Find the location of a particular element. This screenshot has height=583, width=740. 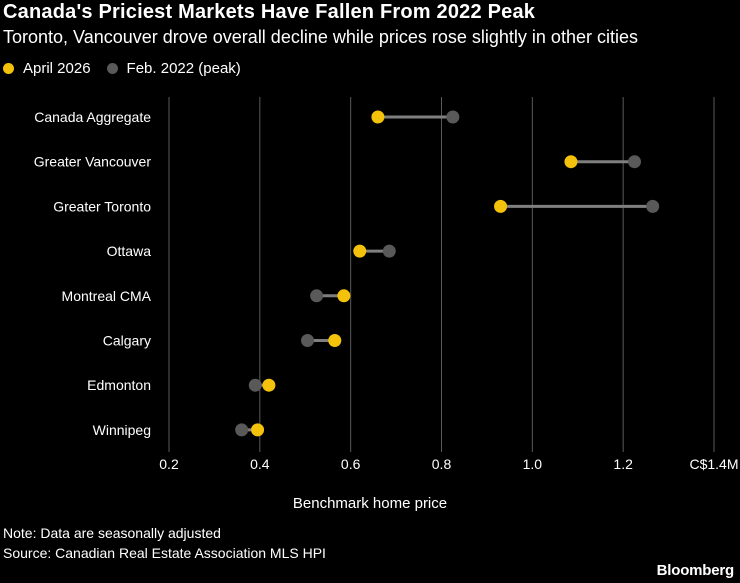

x-tick-label: 1.2 is located at coordinates (623, 464).